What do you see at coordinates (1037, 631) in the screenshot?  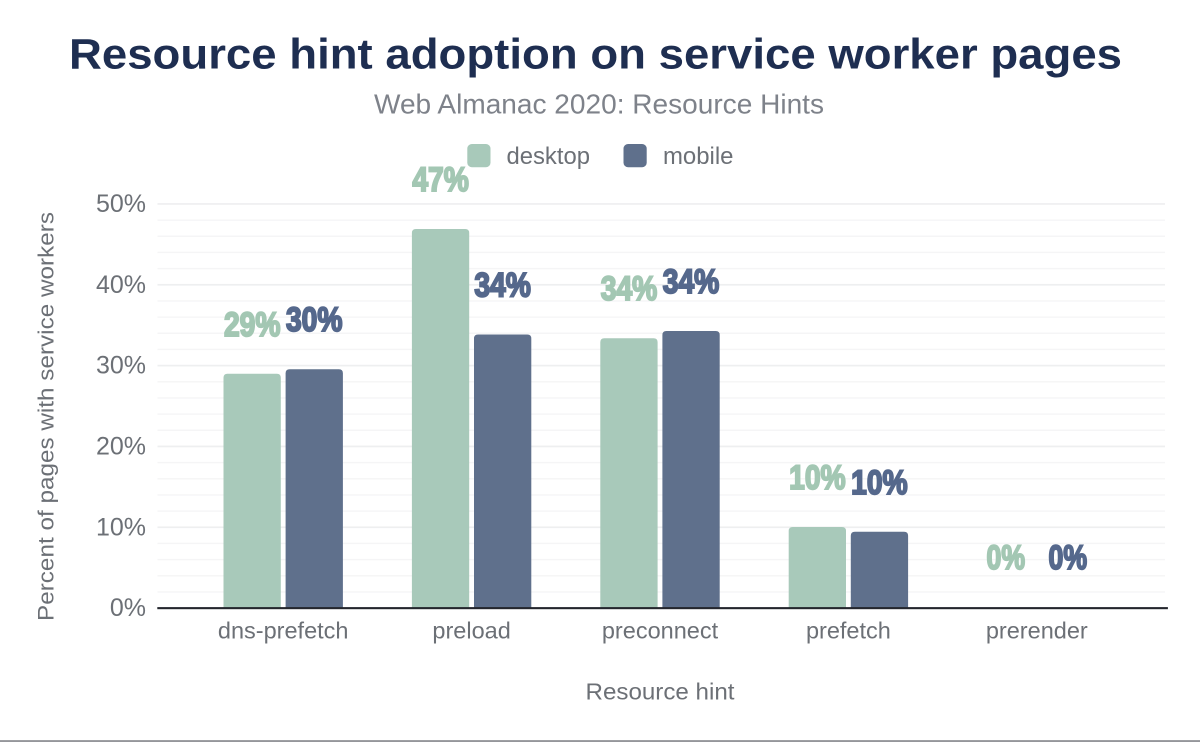 I see `svg-text: prerender` at bounding box center [1037, 631].